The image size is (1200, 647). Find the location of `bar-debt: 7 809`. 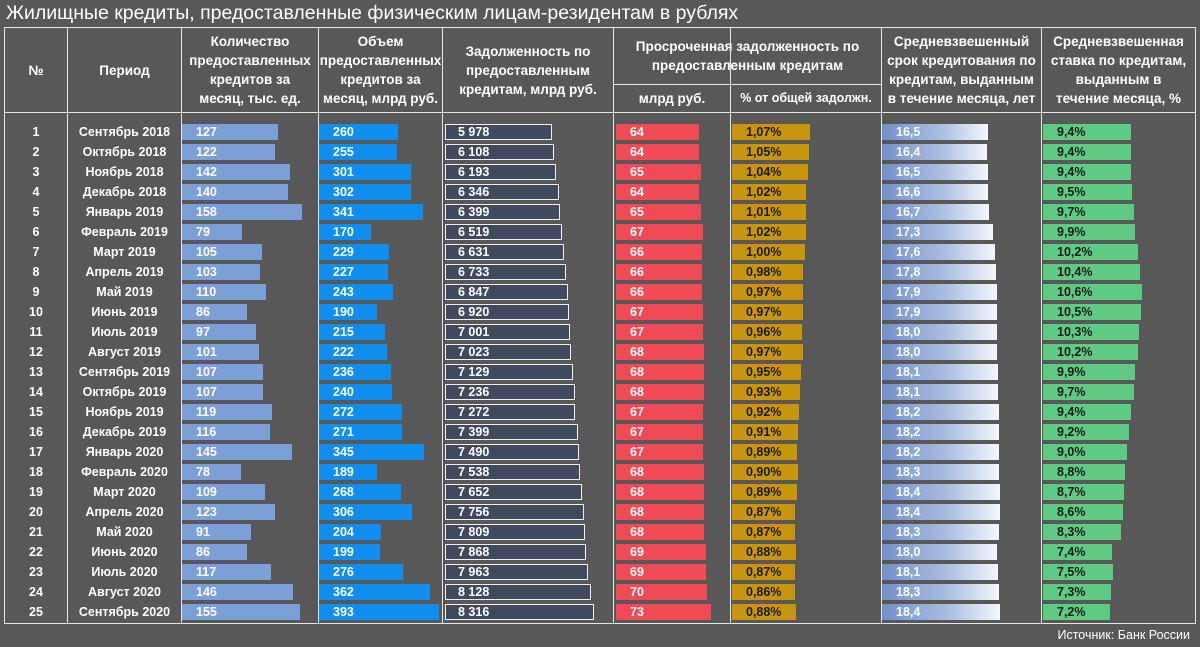

bar-debt: 7 809 is located at coordinates (515, 532).